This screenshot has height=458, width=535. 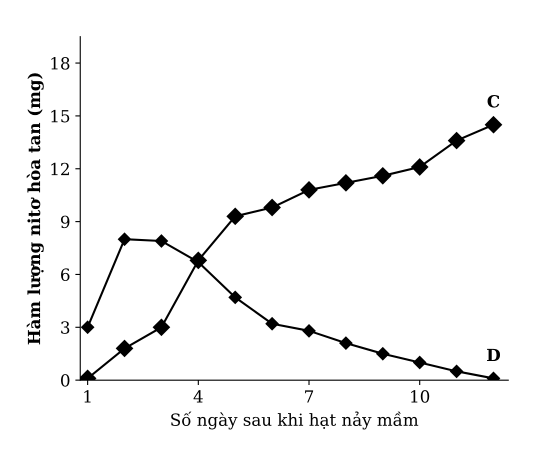 What do you see at coordinates (494, 101) in the screenshot?
I see `series-label: C` at bounding box center [494, 101].